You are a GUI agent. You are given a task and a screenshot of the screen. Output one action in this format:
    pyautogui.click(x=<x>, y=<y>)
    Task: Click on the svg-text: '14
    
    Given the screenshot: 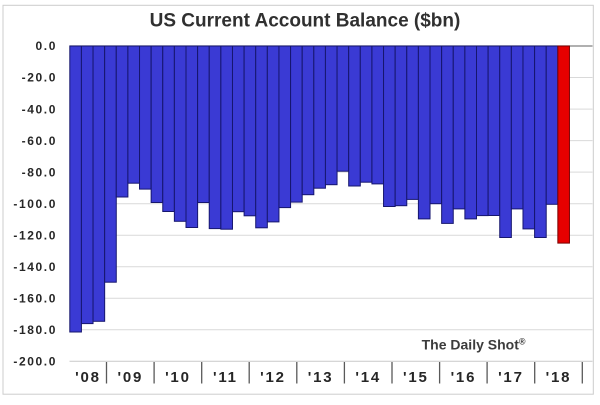 What is the action you would take?
    pyautogui.click(x=368, y=377)
    